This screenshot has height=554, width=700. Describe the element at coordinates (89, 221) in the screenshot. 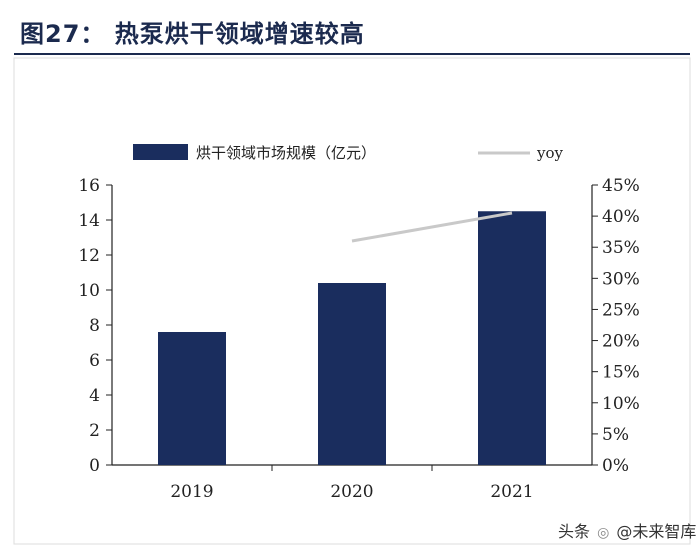

I see `y-left-tick-label: 14` at that location.